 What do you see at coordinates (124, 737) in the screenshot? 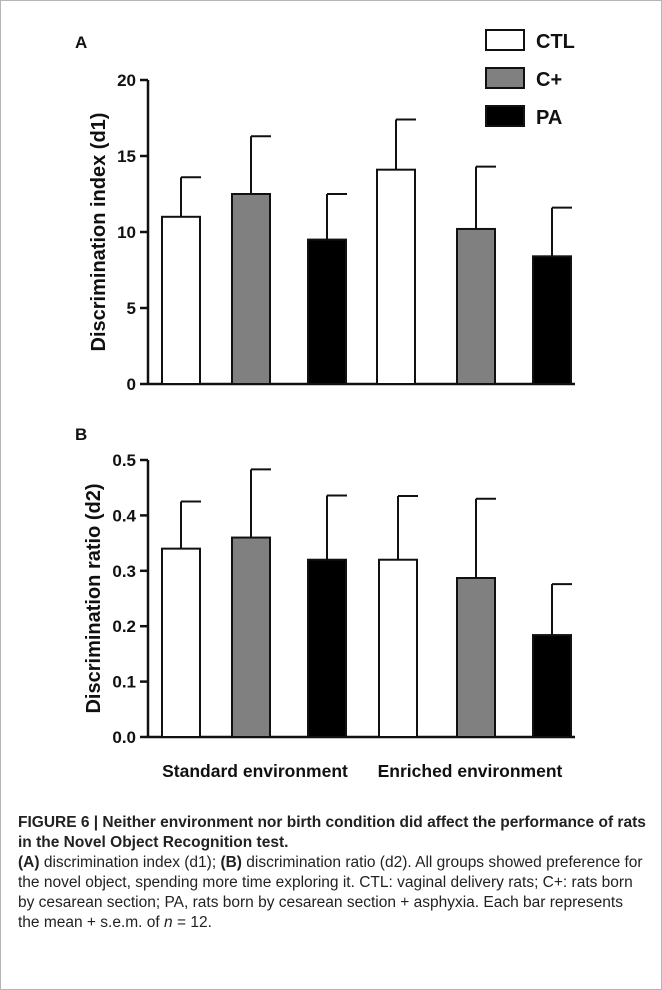
I see `y-tick-label: 0.0` at bounding box center [124, 737].